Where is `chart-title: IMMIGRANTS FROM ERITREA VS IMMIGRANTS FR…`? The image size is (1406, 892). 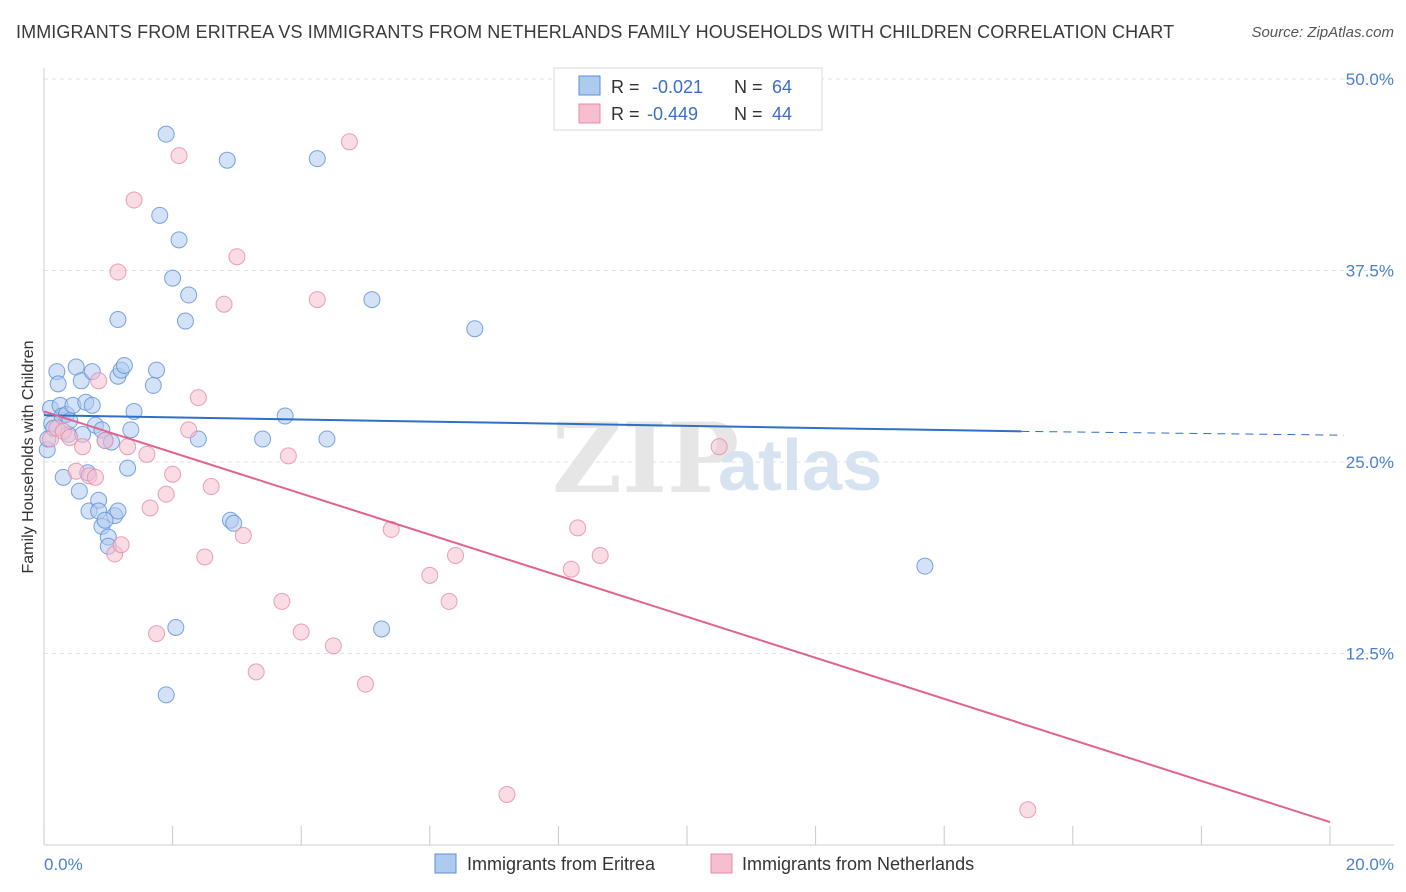
chart-title: IMMIGRANTS FROM ERITREA VS IMMIGRANTS FR… is located at coordinates (595, 32).